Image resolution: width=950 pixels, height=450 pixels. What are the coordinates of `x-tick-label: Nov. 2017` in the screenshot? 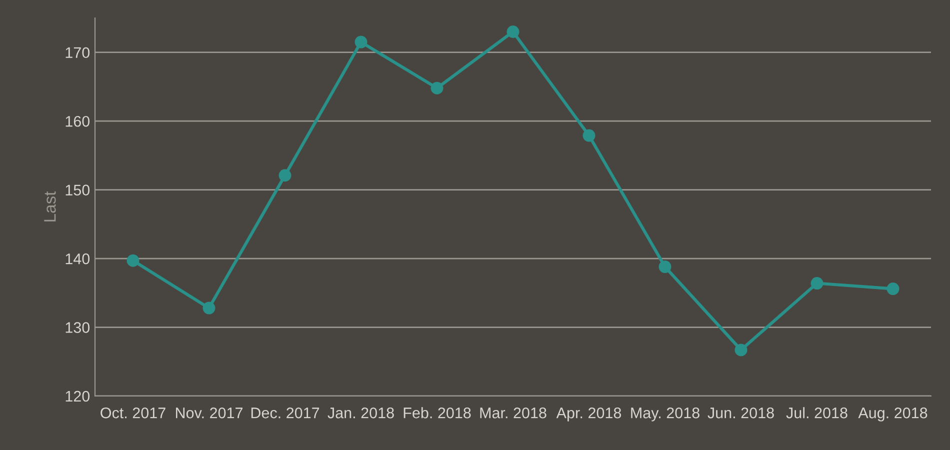 It's located at (209, 413).